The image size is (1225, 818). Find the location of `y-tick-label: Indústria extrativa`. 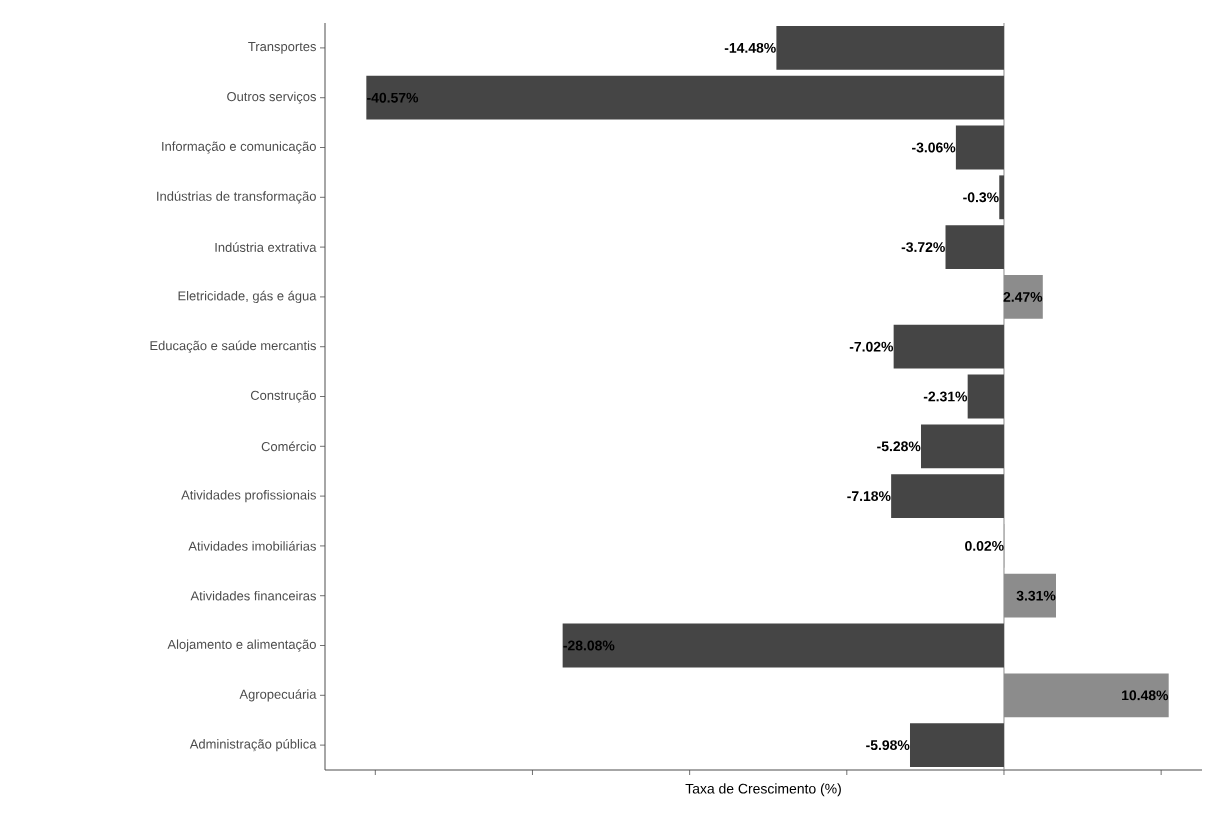

y-tick-label: Indústria extrativa is located at coordinates (266, 247).